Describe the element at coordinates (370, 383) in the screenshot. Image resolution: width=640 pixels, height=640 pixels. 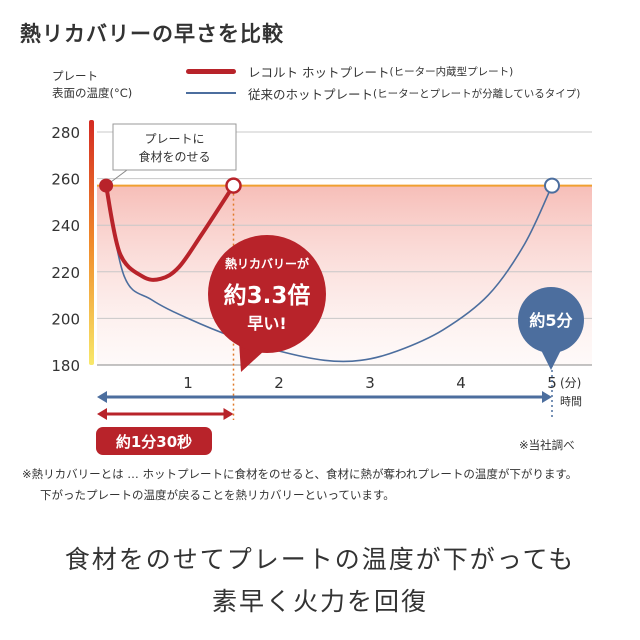
I see `x-tick-label-3: 3` at that location.